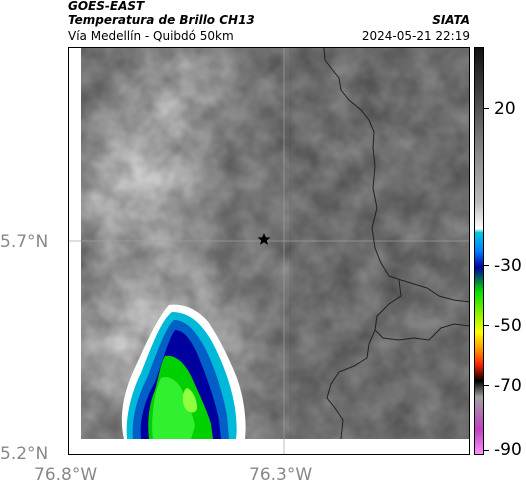 Image resolution: width=526 pixels, height=491 pixels. I want to click on cbar-label-minus70: -70, so click(508, 386).